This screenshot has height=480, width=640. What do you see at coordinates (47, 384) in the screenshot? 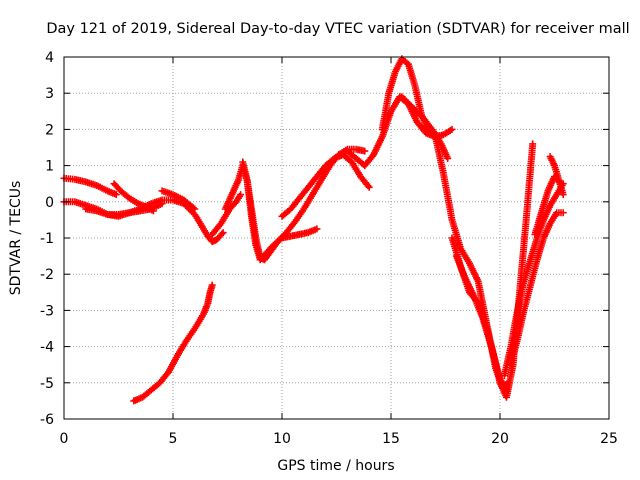
I see `y-tick-label: -5` at bounding box center [47, 384].